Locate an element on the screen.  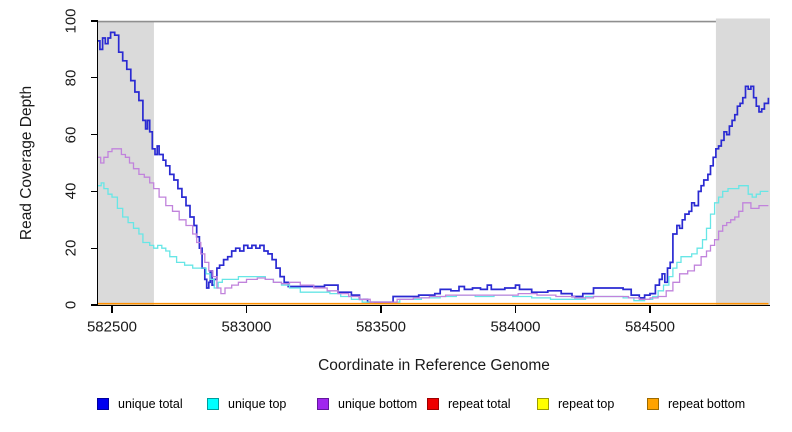
y-tick-label: 40 is located at coordinates (71, 191).